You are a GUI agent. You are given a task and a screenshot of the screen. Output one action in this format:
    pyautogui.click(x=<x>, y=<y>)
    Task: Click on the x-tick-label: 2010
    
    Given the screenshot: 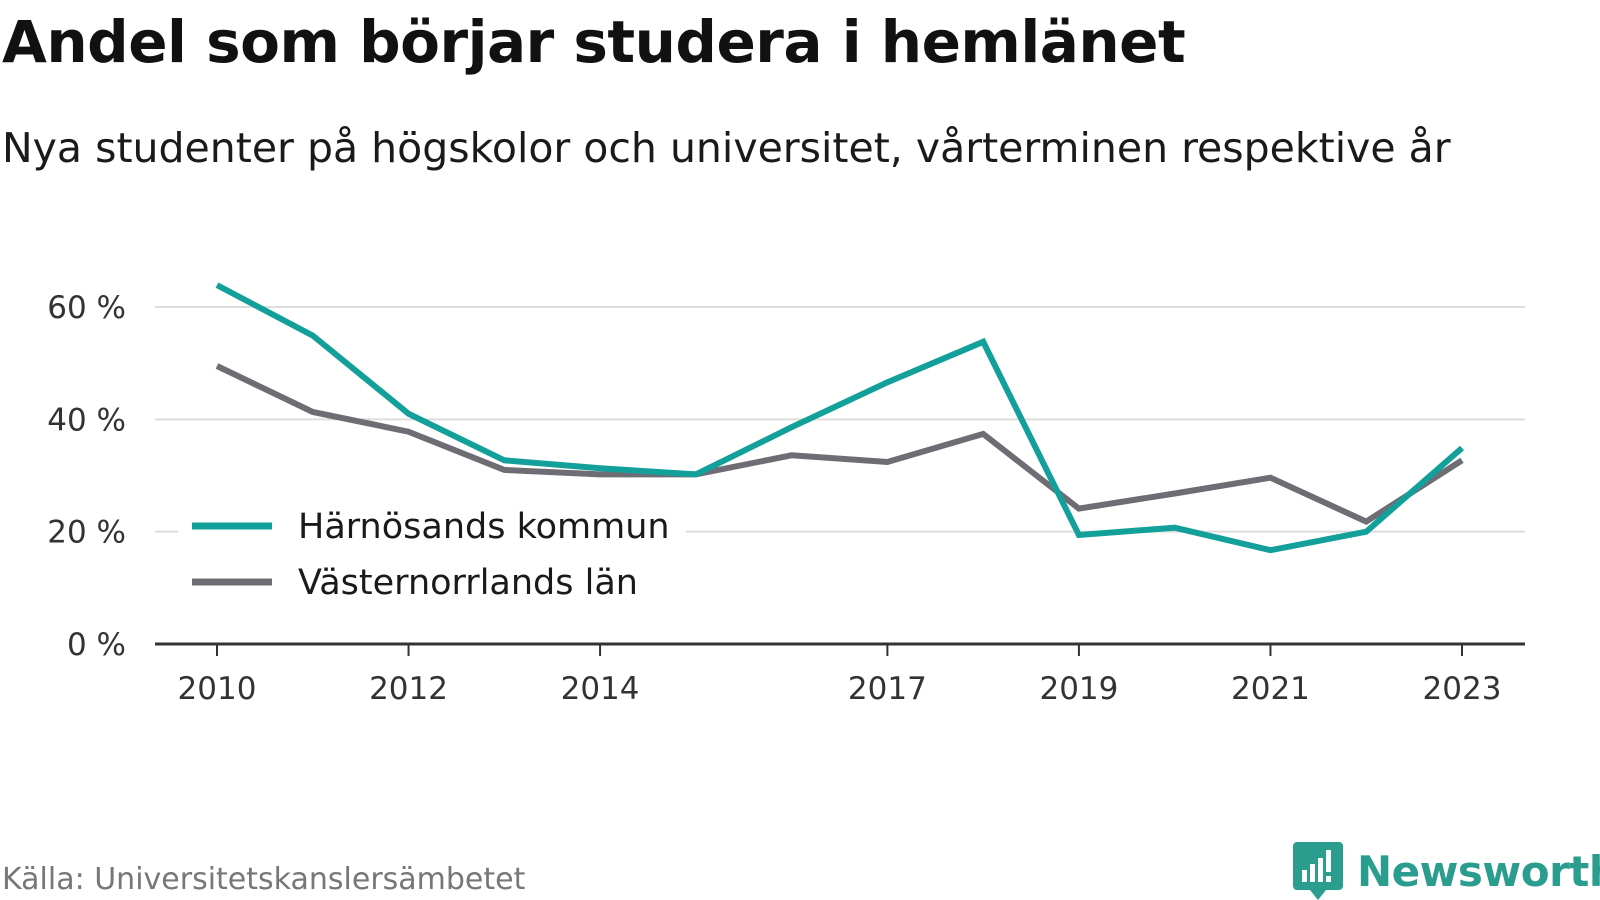 What is the action you would take?
    pyautogui.click(x=217, y=689)
    